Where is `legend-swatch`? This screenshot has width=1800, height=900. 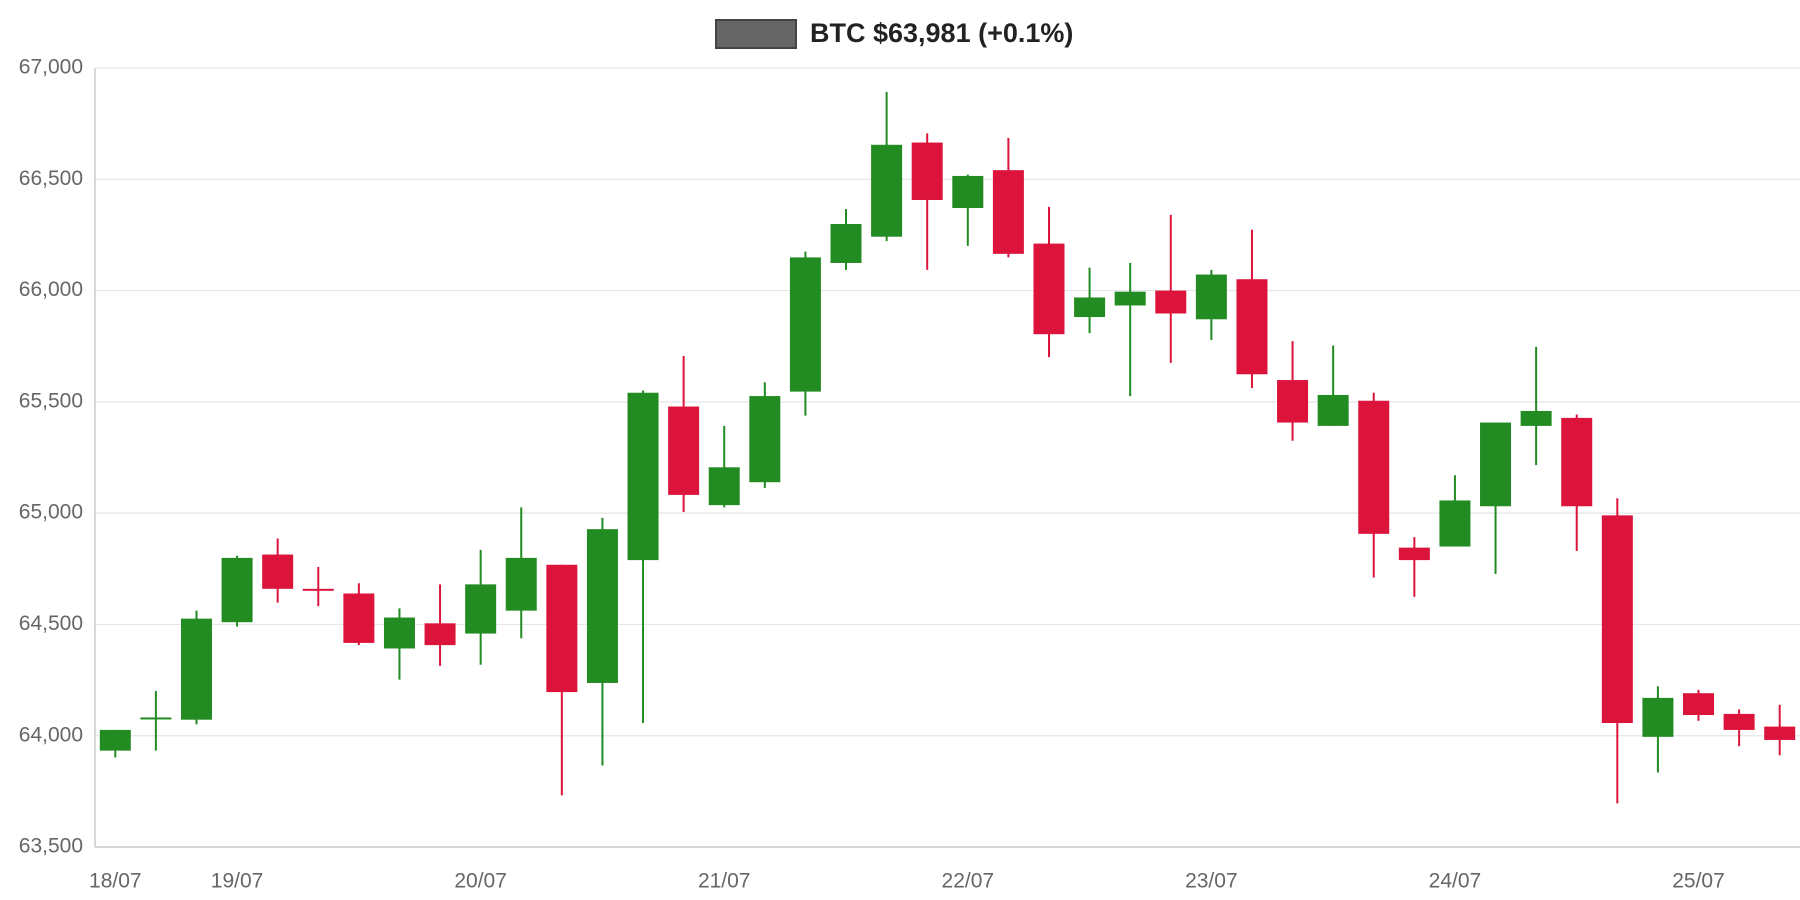 legend-swatch is located at coordinates (756, 34).